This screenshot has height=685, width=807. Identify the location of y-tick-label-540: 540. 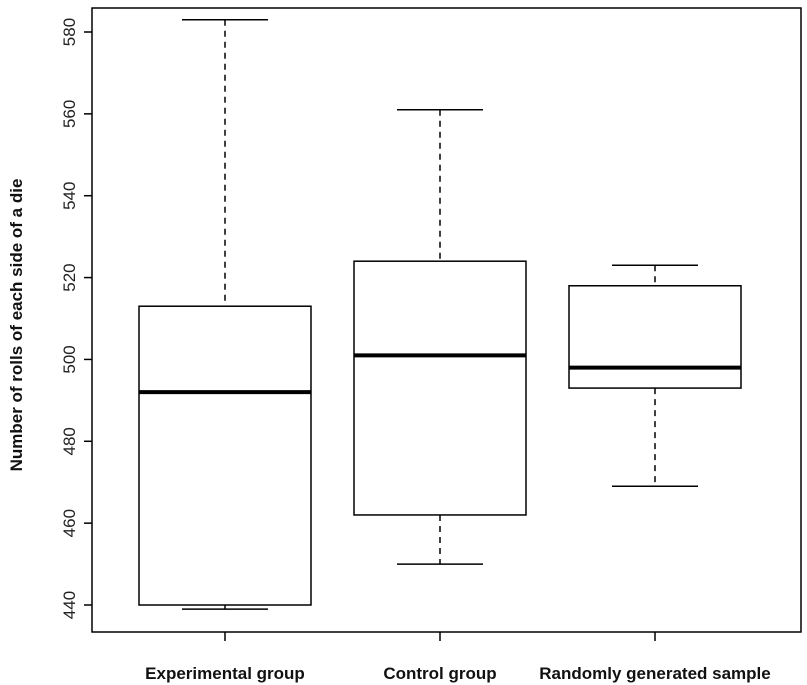
(69, 196).